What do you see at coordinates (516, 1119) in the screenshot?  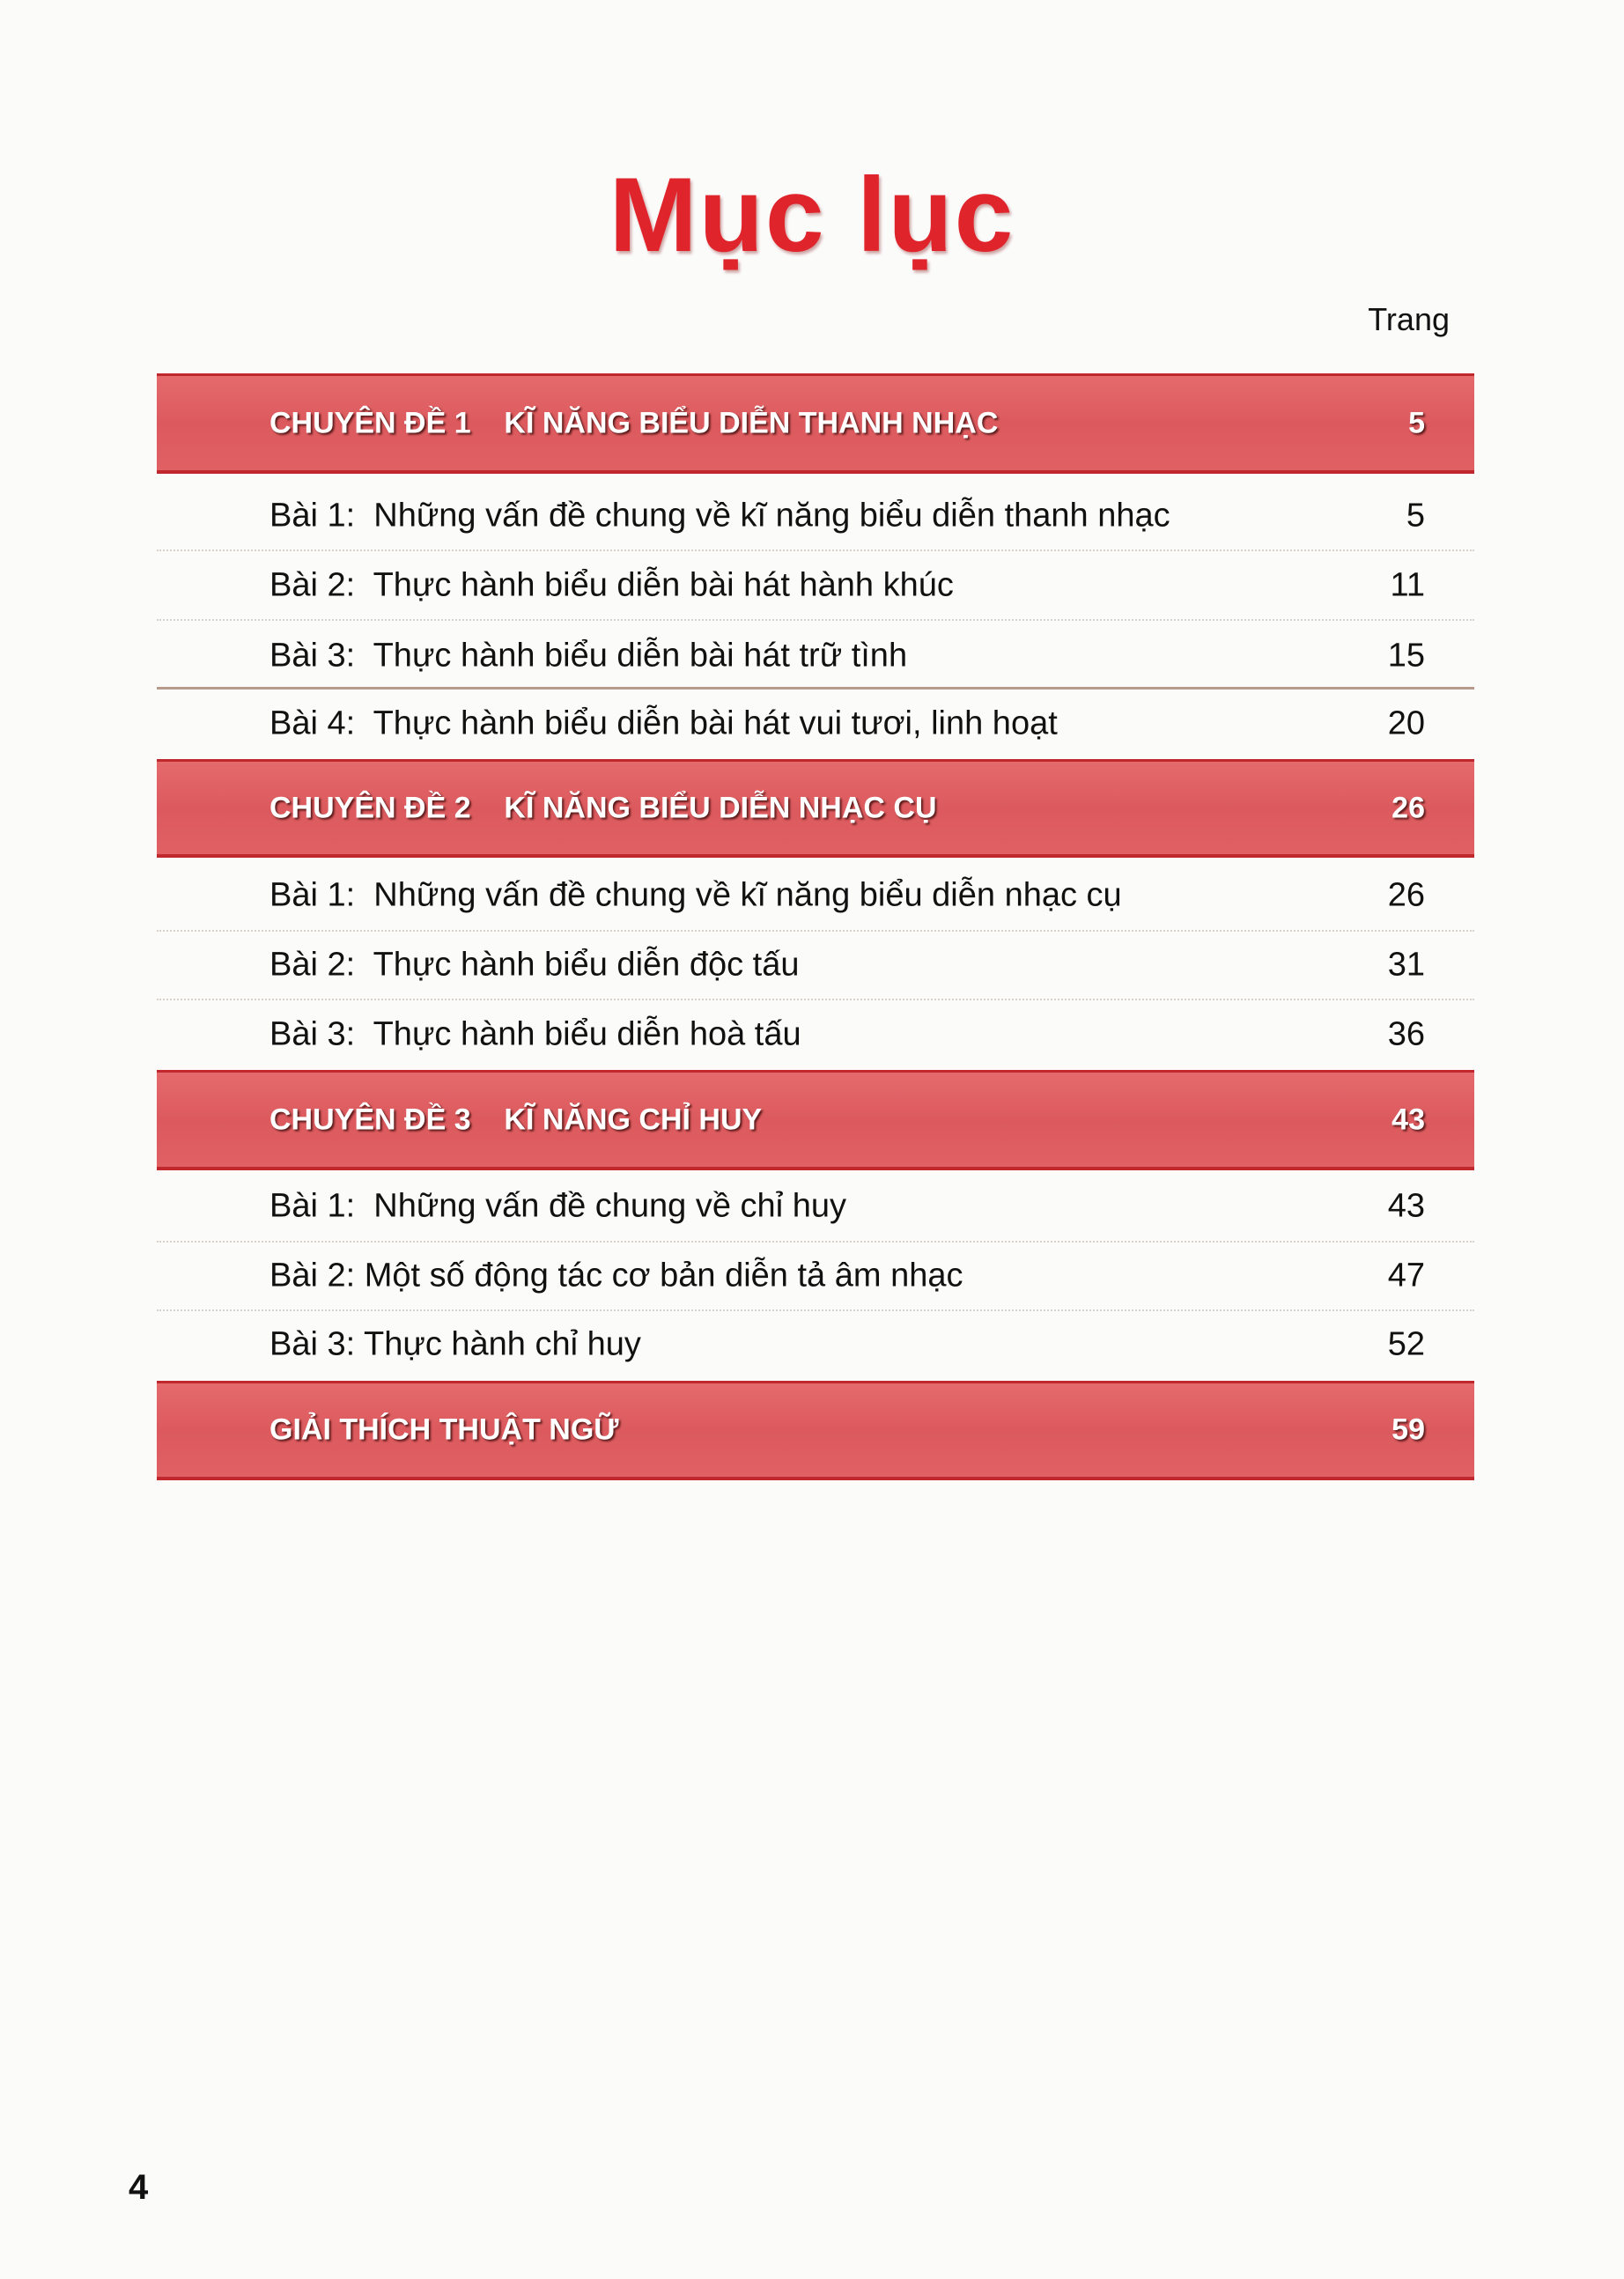 I see `section-title: CHUYÊN ĐỀ 3 KĨ NĂNG CHỈ HUY` at bounding box center [516, 1119].